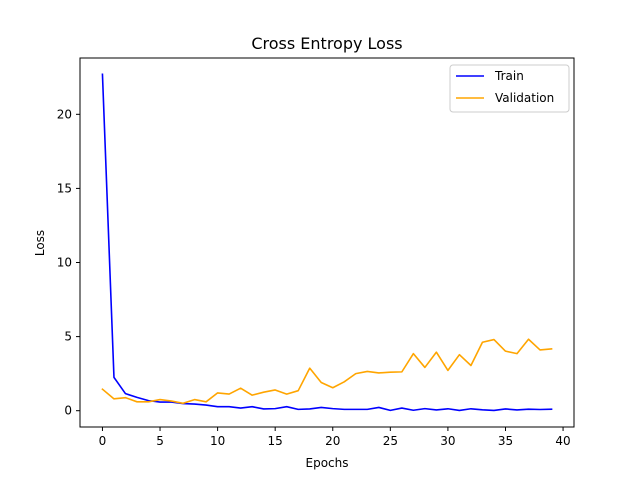  Describe the element at coordinates (217, 441) in the screenshot. I see `x-tick-label: 10` at that location.